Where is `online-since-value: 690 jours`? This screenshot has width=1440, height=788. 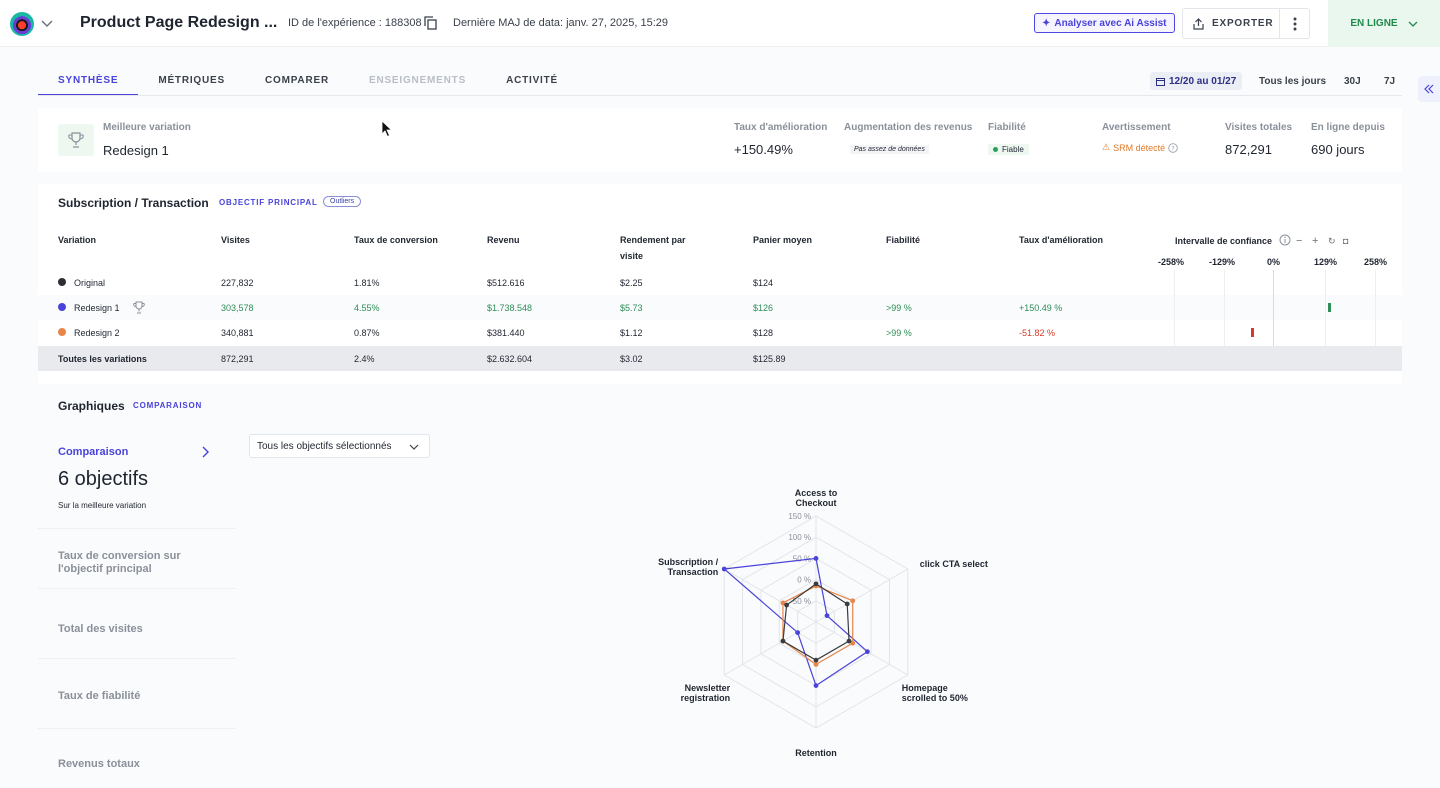
online-since-value: 690 jours is located at coordinates (1338, 149).